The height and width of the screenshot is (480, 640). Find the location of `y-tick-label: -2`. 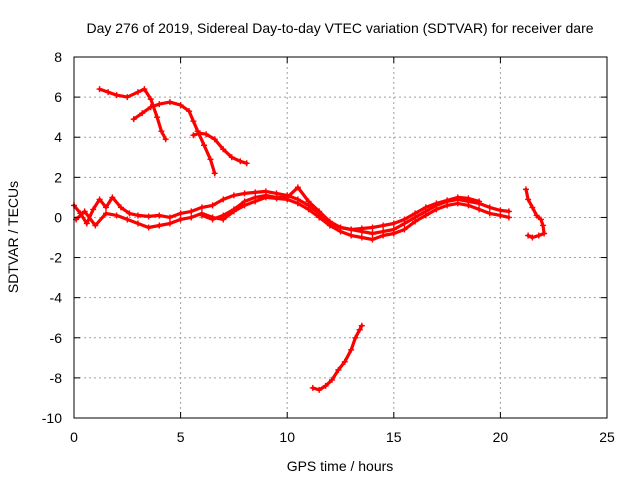

y-tick-label: -2 is located at coordinates (56, 258).